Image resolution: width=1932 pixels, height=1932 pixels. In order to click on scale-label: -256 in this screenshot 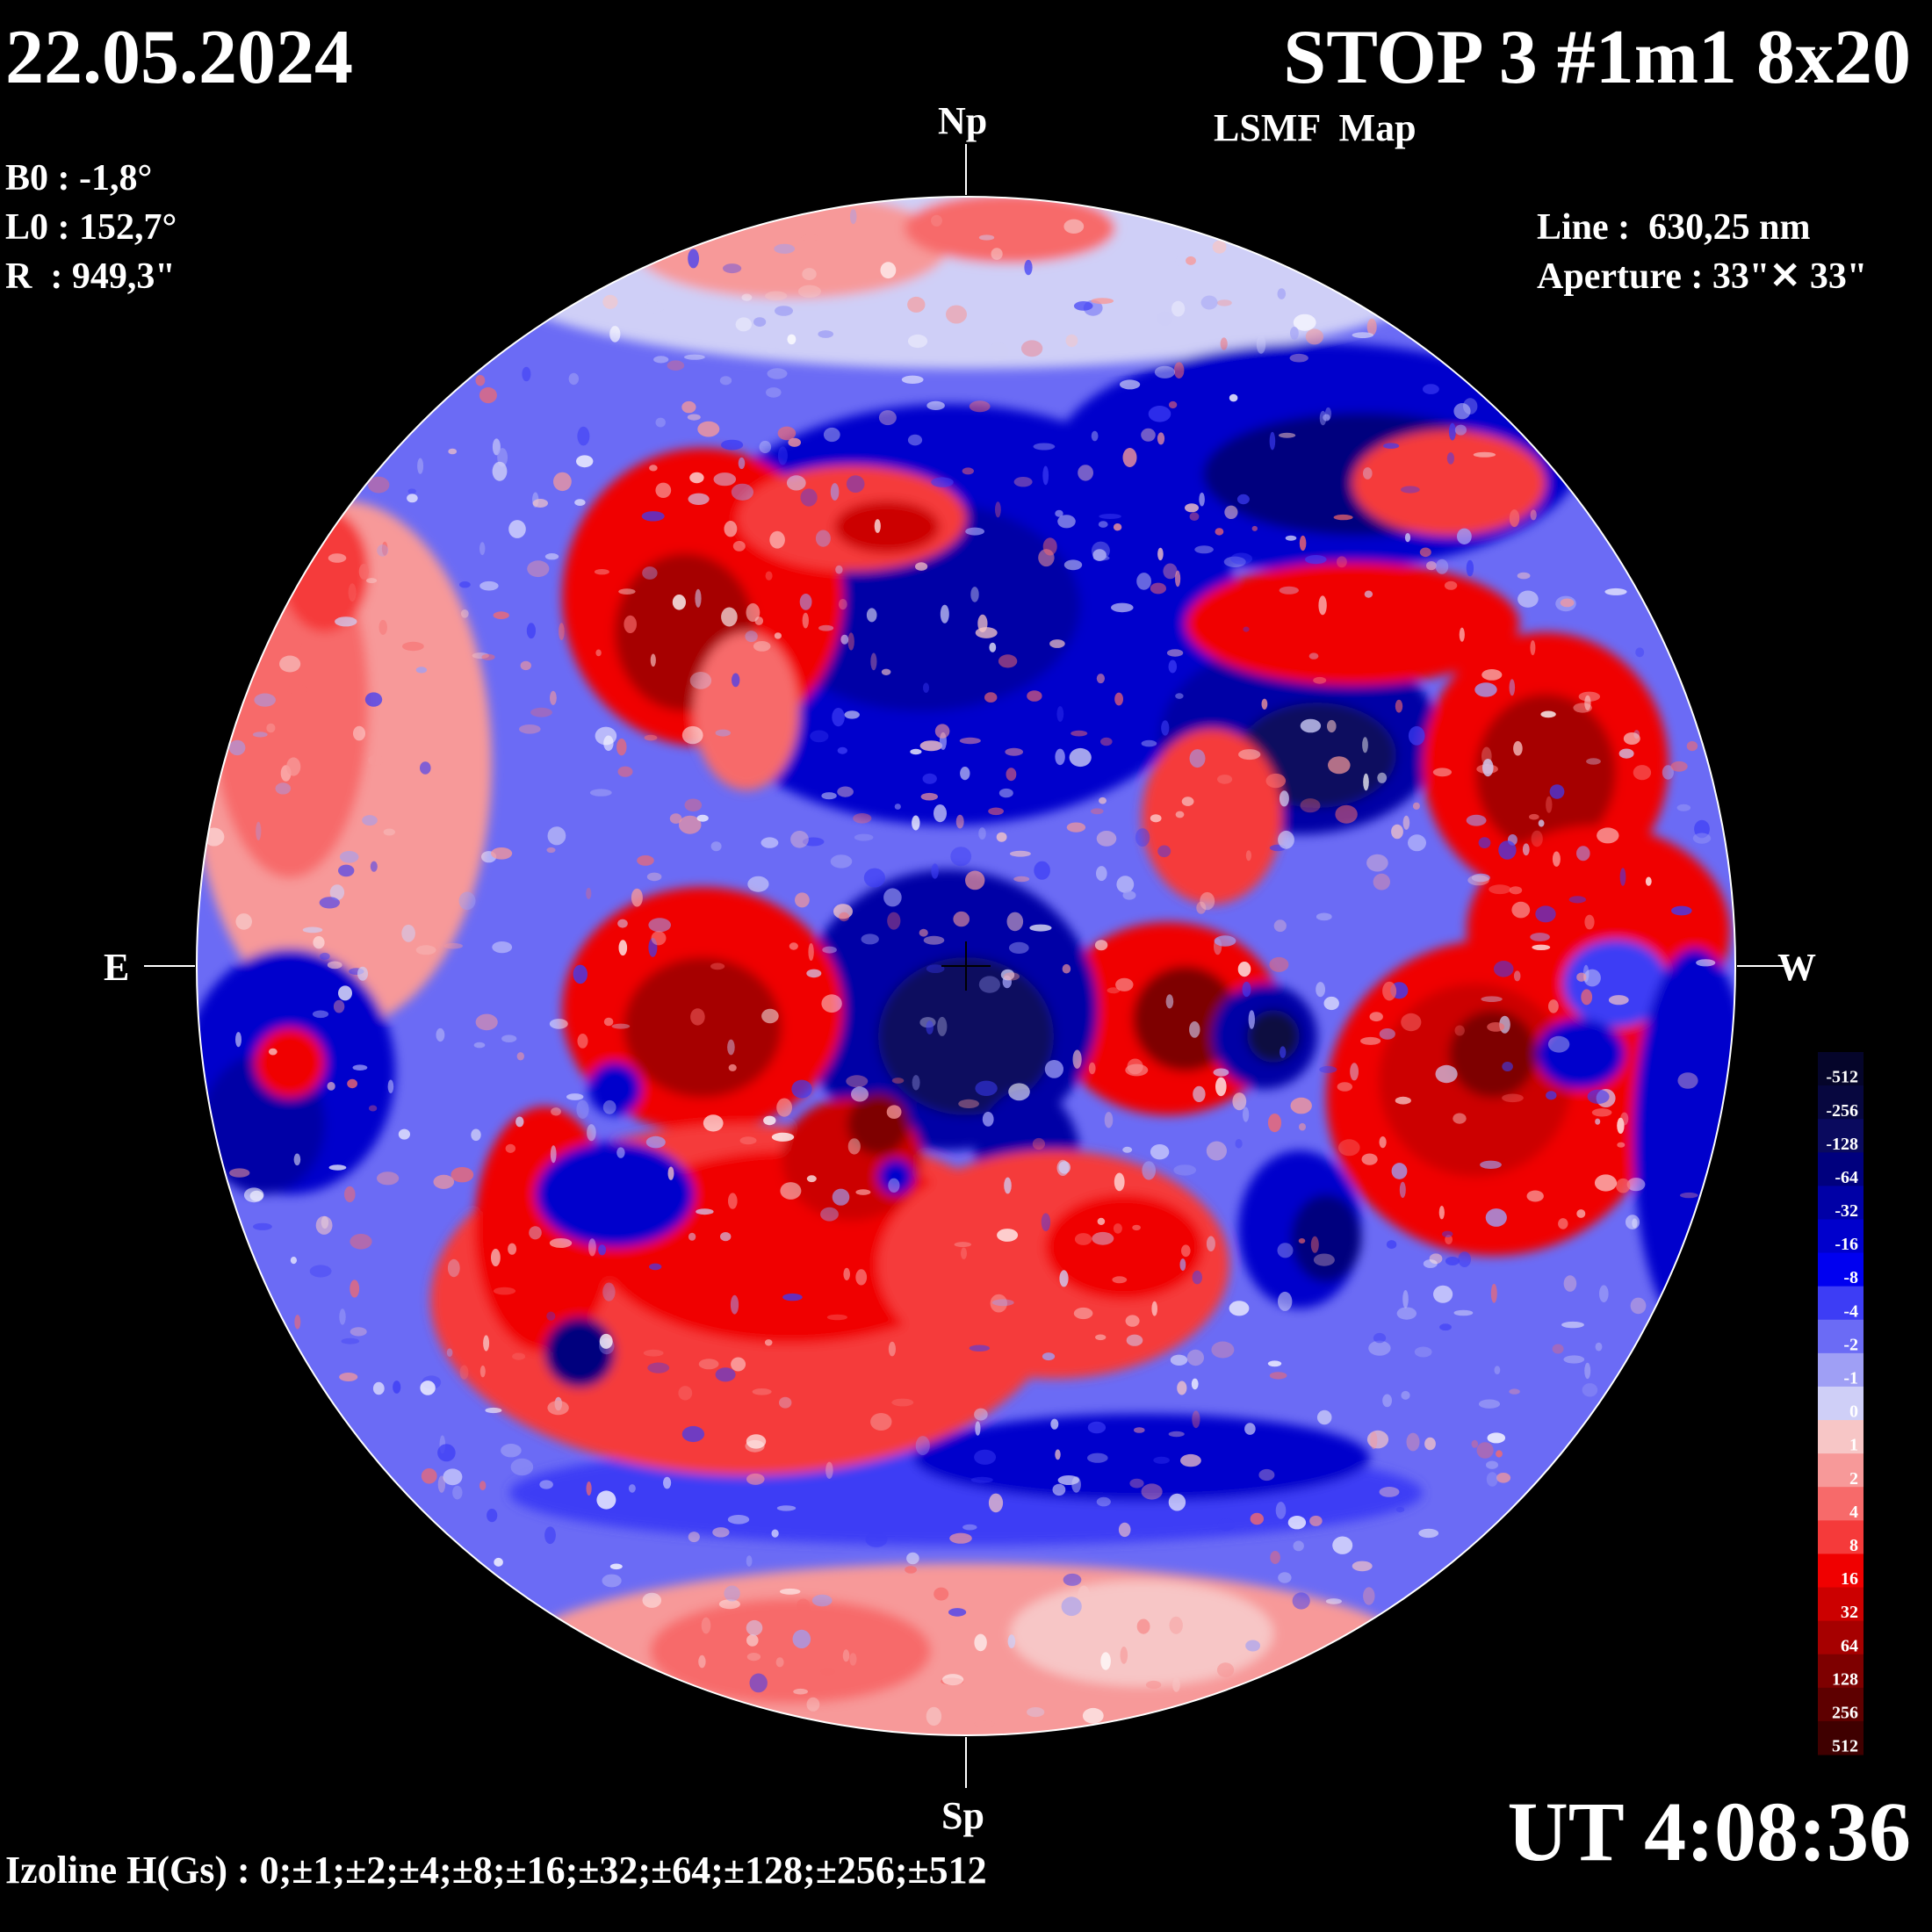, I will do `click(1842, 1111)`.